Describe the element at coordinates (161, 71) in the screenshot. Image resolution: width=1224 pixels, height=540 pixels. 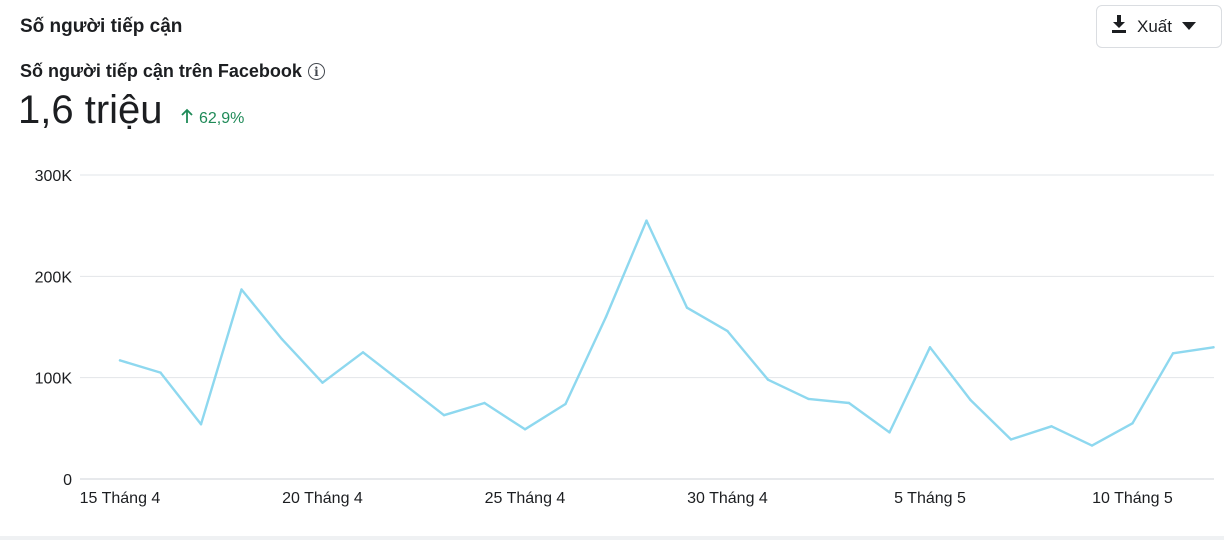
I see `metric-title: Số người tiếp cận trên Facebook` at that location.